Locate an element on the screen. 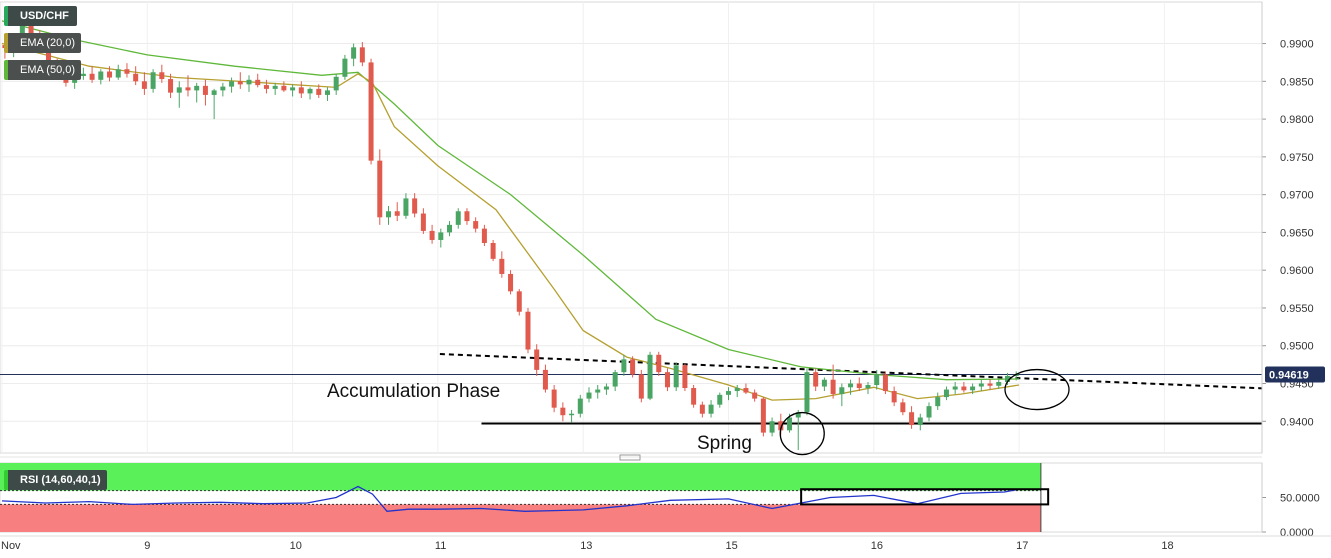  accumulation-phase-label: Accumulation Phase is located at coordinates (413, 391).